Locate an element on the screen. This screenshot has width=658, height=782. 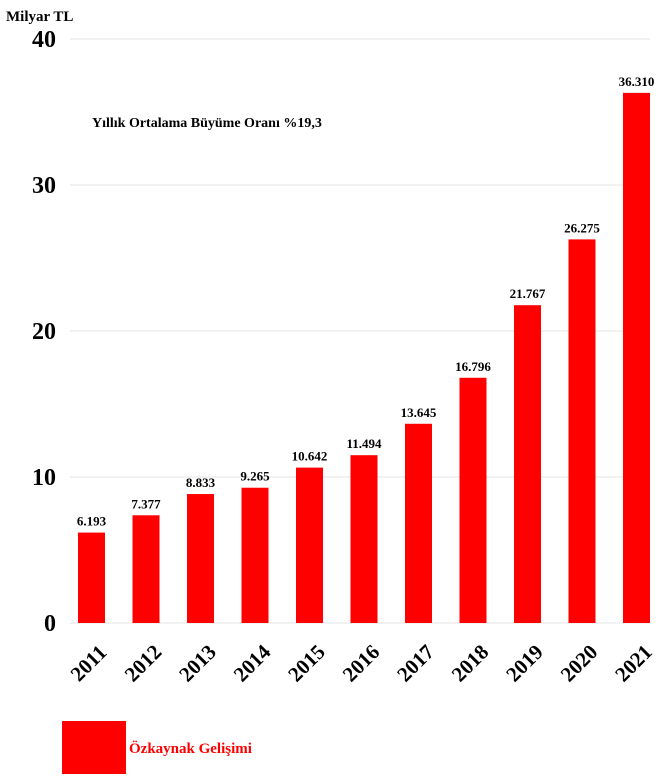
y-tick-label: 10 is located at coordinates (44, 478).